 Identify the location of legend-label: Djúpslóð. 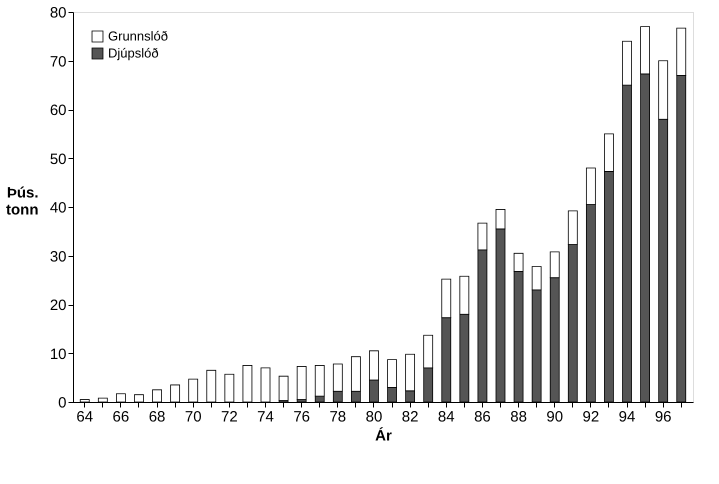
(133, 53).